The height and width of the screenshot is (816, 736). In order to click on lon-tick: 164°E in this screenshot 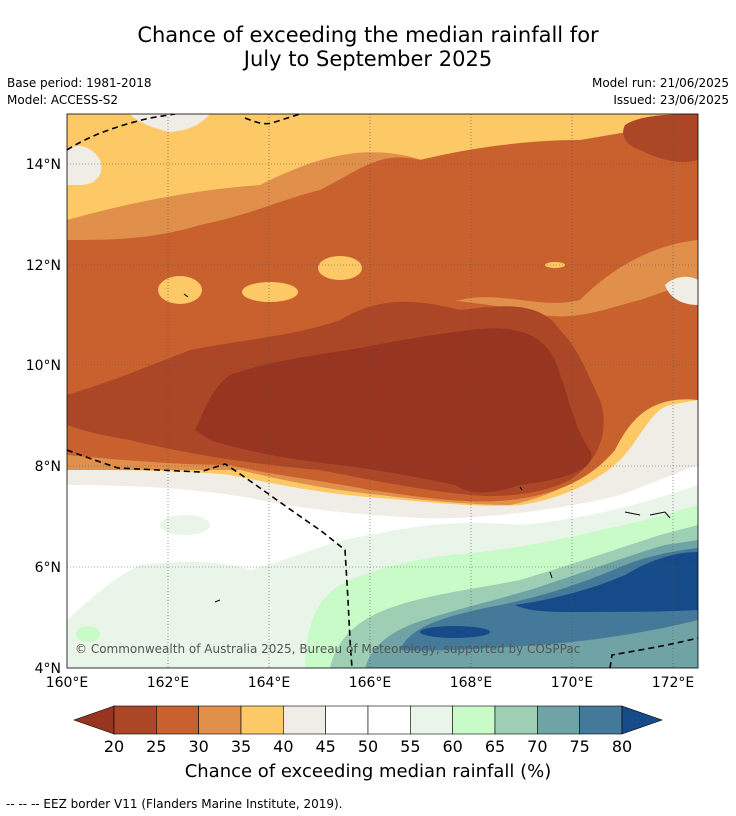, I will do `click(269, 683)`.